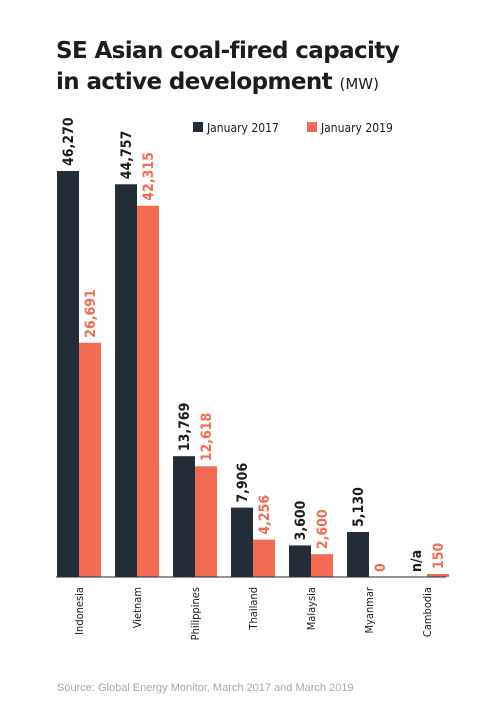  I want to click on category-label-philippines: Philippines, so click(195, 613).